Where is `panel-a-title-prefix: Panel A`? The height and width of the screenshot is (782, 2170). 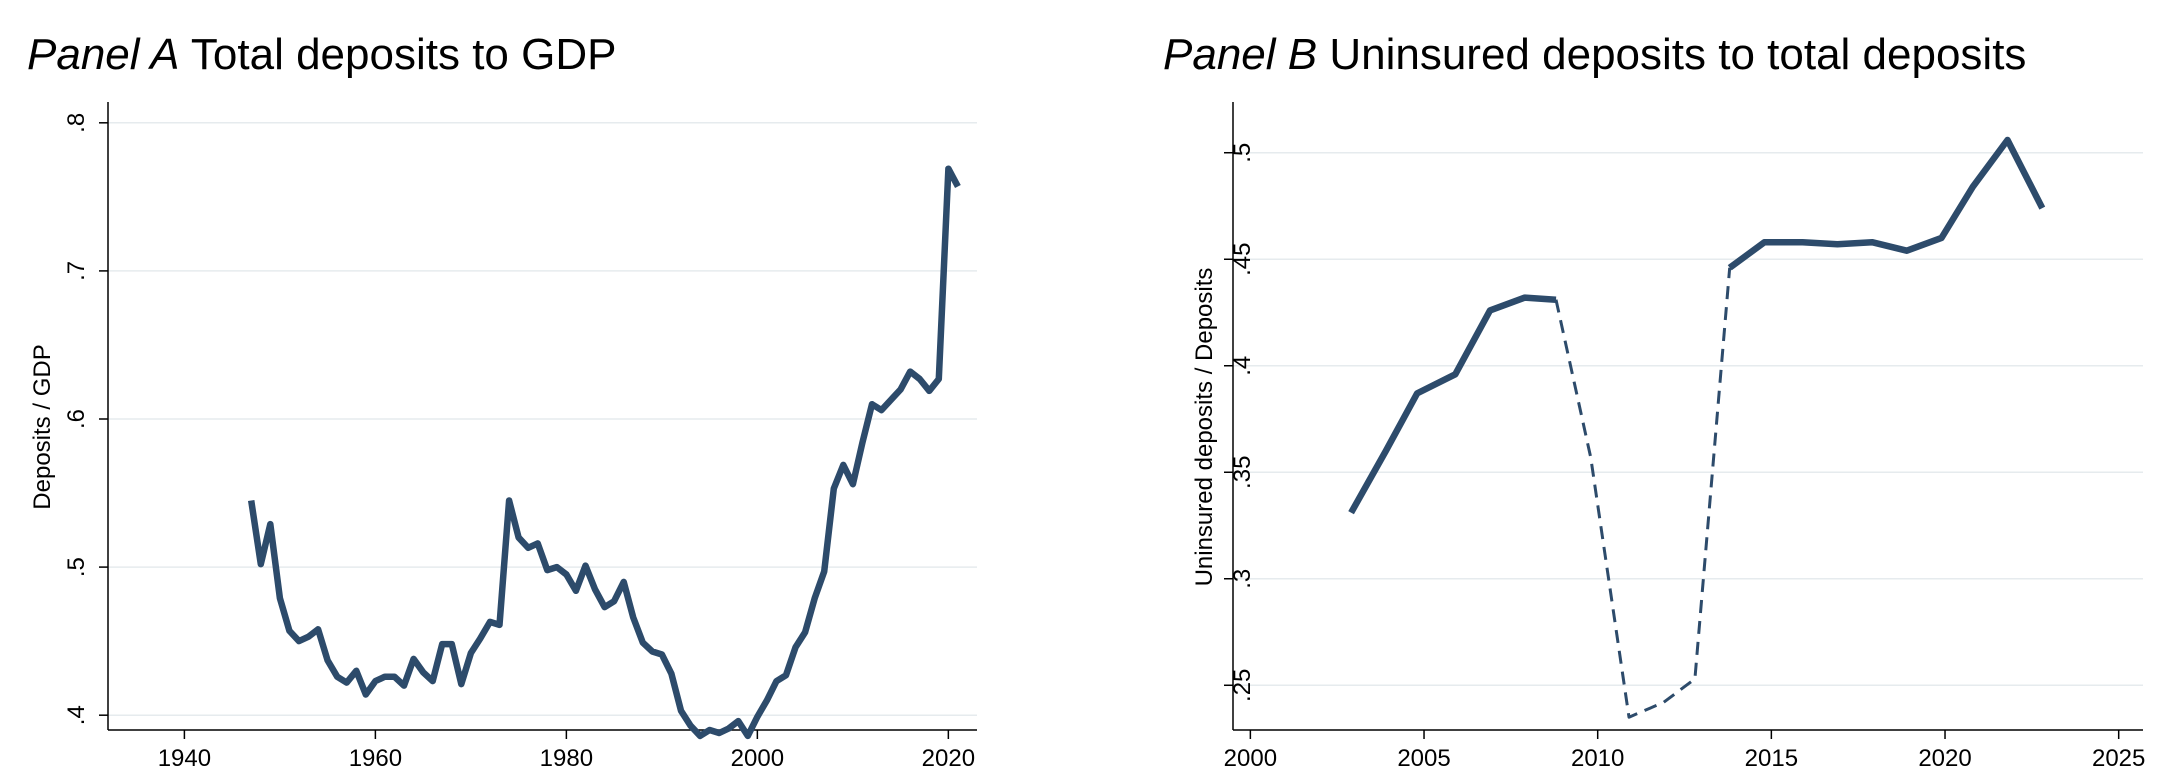
panel-a-title-prefix: Panel A is located at coordinates (103, 54).